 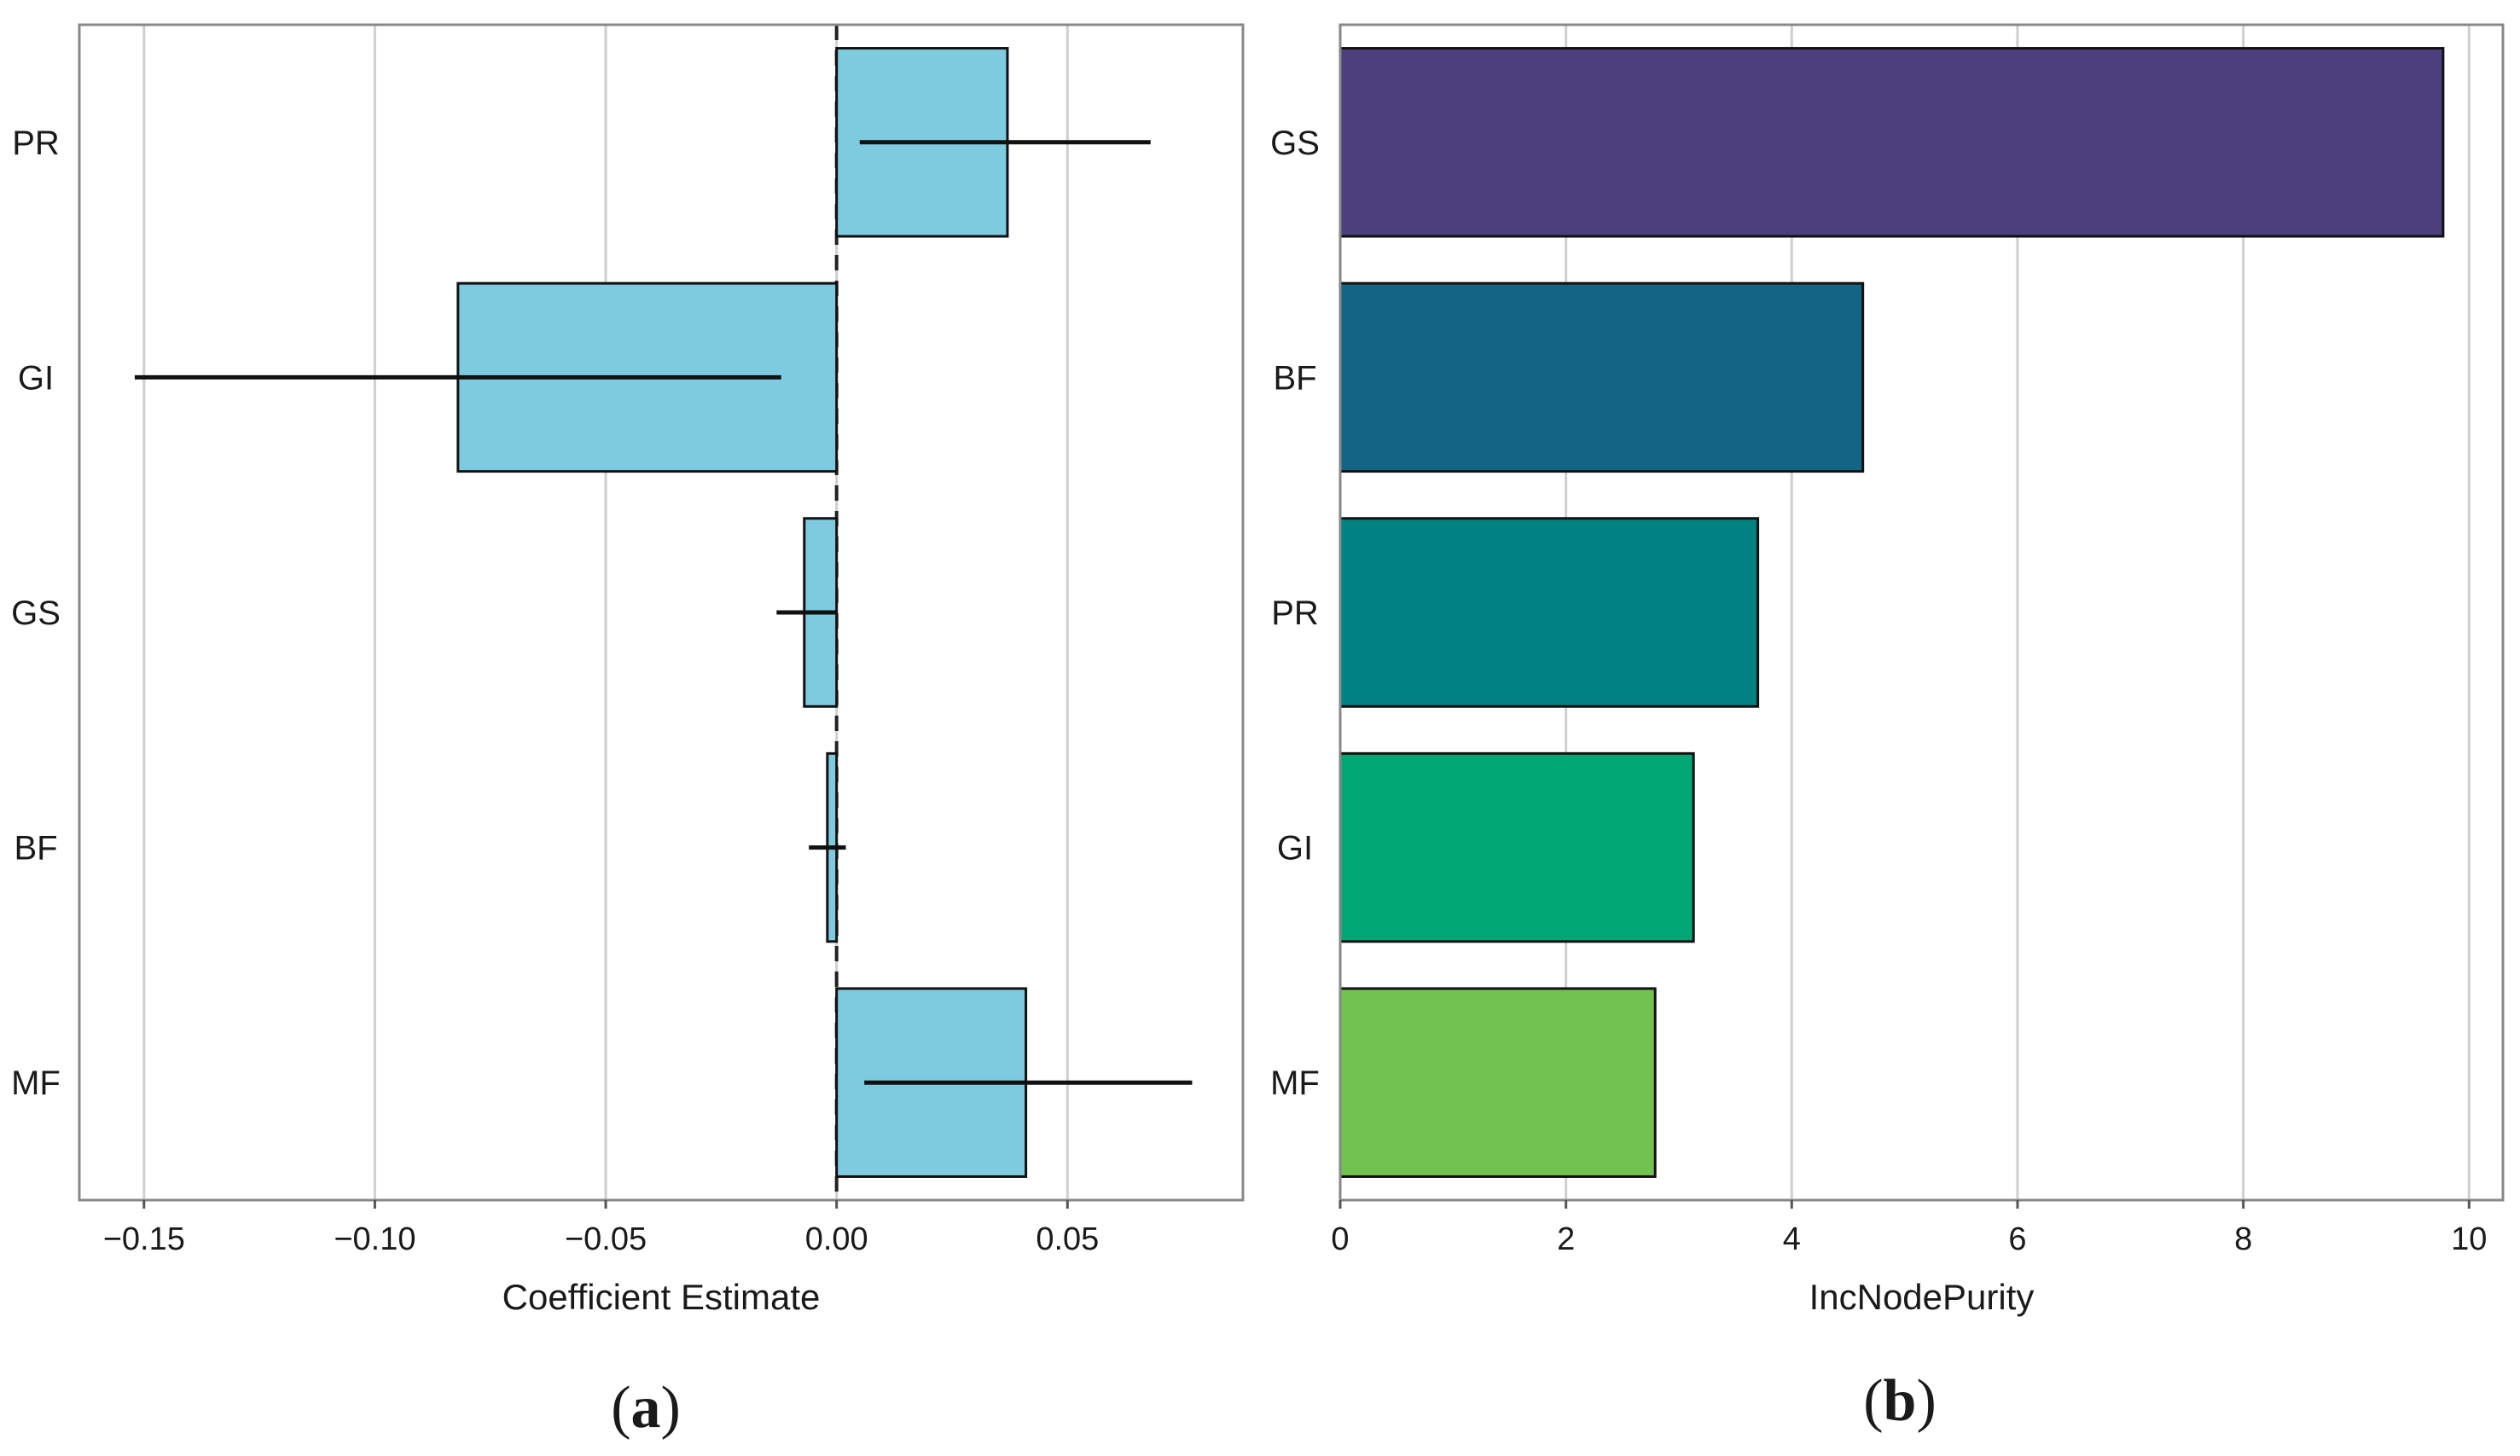 What do you see at coordinates (1295, 1083) in the screenshot?
I see `panel-b-category-label: MF` at bounding box center [1295, 1083].